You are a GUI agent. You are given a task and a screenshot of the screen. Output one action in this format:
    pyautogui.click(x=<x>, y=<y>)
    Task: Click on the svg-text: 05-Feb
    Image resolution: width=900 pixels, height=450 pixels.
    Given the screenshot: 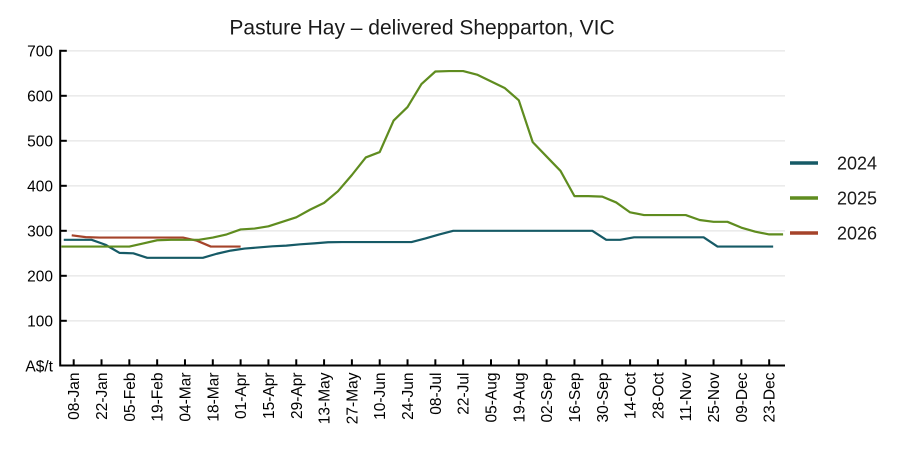 What is the action you would take?
    pyautogui.click(x=130, y=397)
    